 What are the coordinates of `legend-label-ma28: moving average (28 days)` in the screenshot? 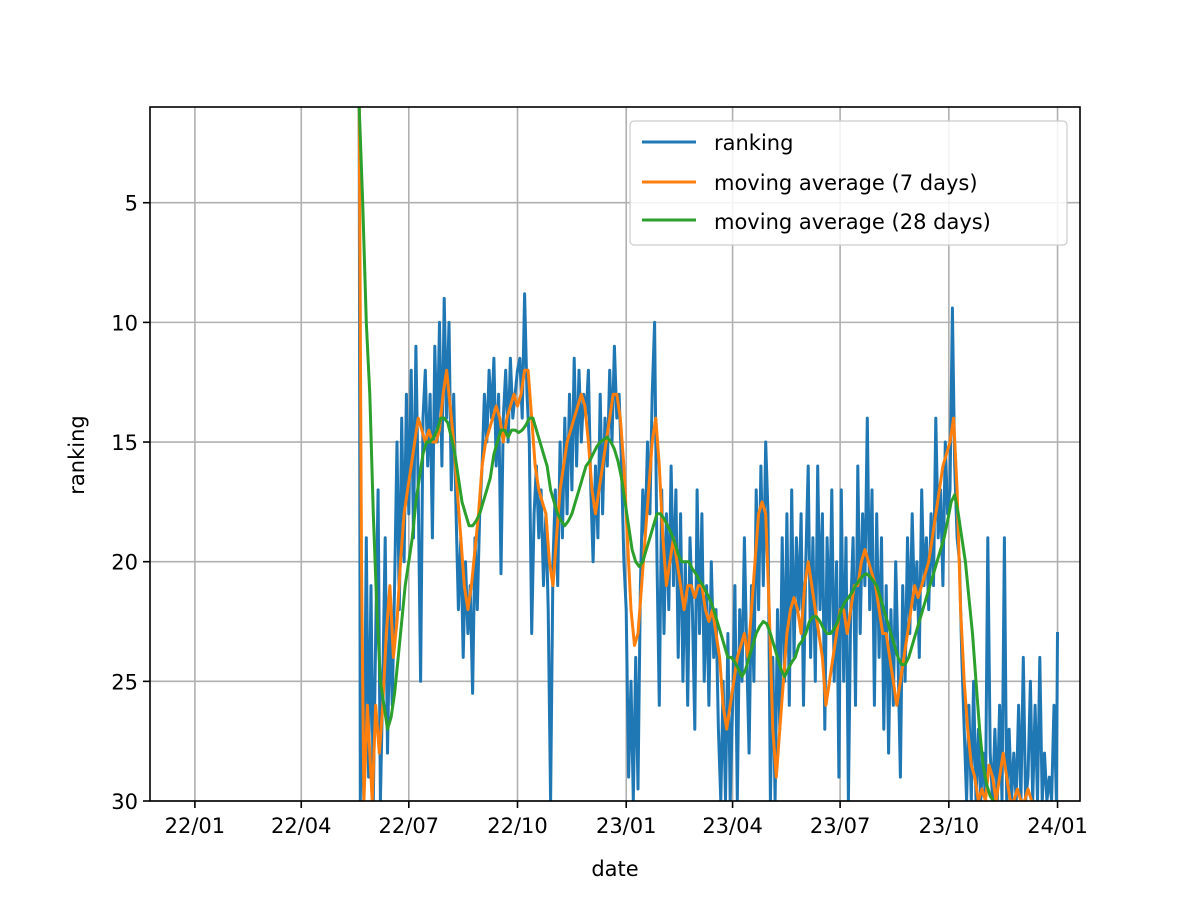 It's located at (852, 222).